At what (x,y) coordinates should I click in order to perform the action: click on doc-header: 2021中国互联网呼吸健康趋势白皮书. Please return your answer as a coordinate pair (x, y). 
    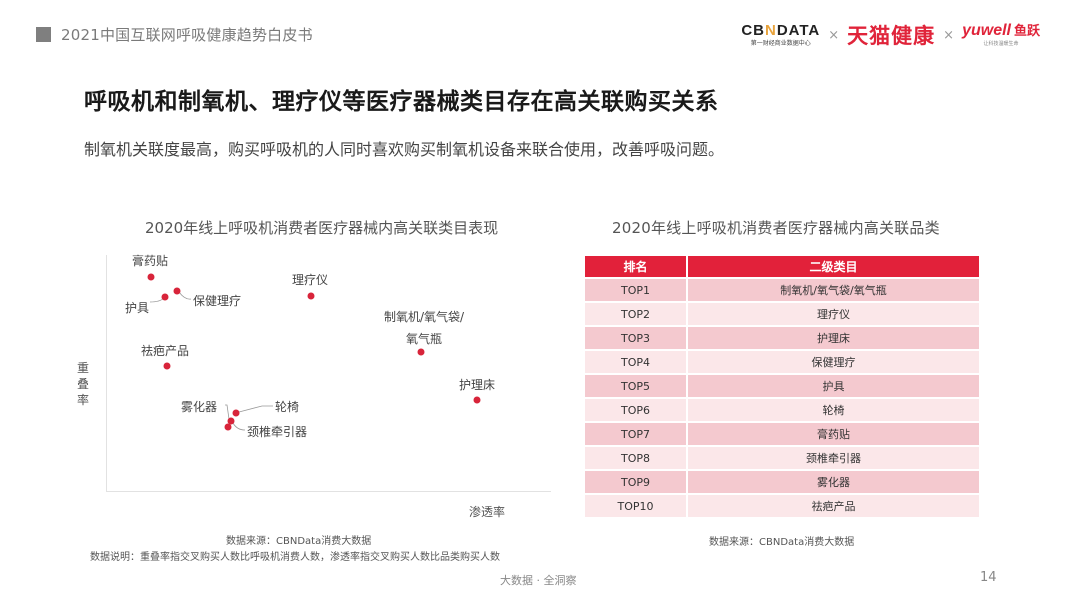
    Looking at the image, I should click on (174, 34).